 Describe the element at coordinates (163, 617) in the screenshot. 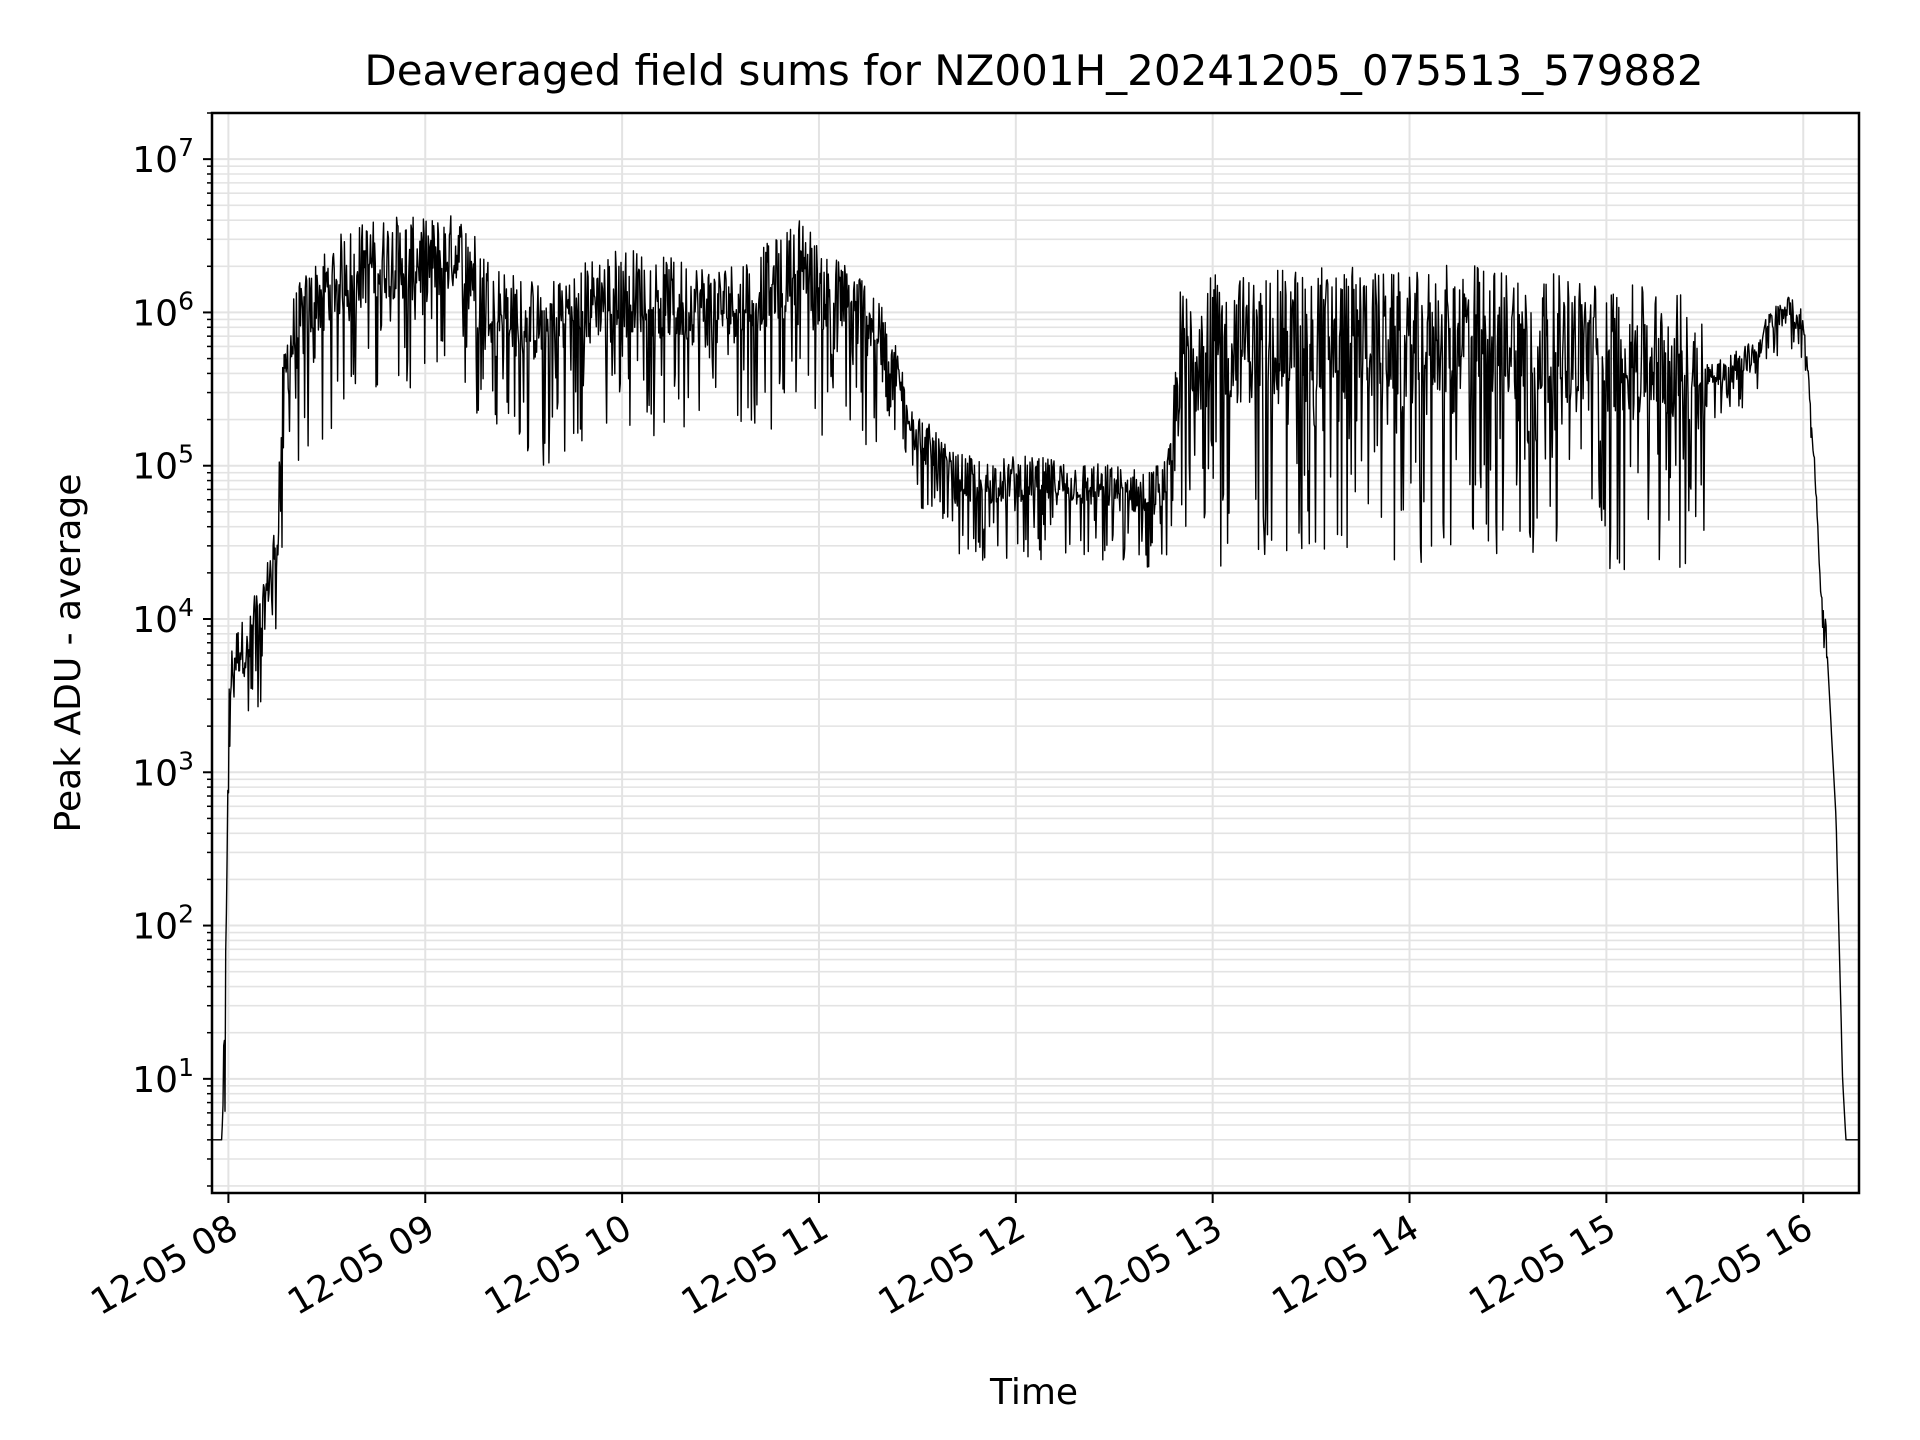

I see `y-tick-label: 10⁴` at that location.